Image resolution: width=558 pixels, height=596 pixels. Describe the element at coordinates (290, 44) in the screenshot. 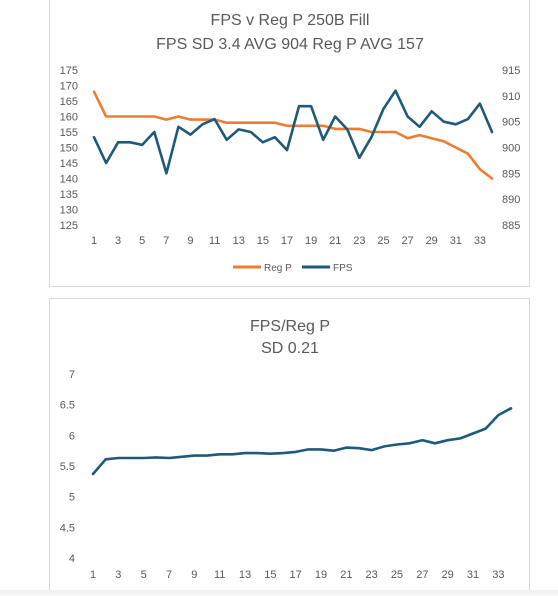

I see `chart-subtitle: FPS SD 3.4 AVG 904 Reg P AVG 157` at that location.